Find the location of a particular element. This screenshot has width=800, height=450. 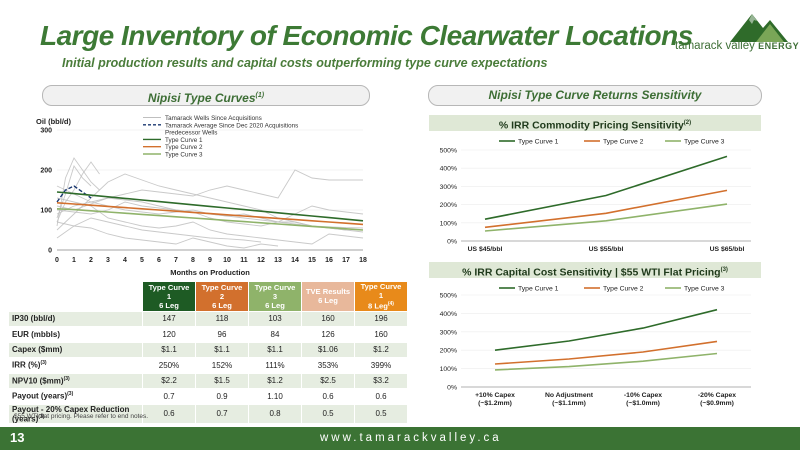

x-tick-label: (~$1.0mm) is located at coordinates (643, 403).